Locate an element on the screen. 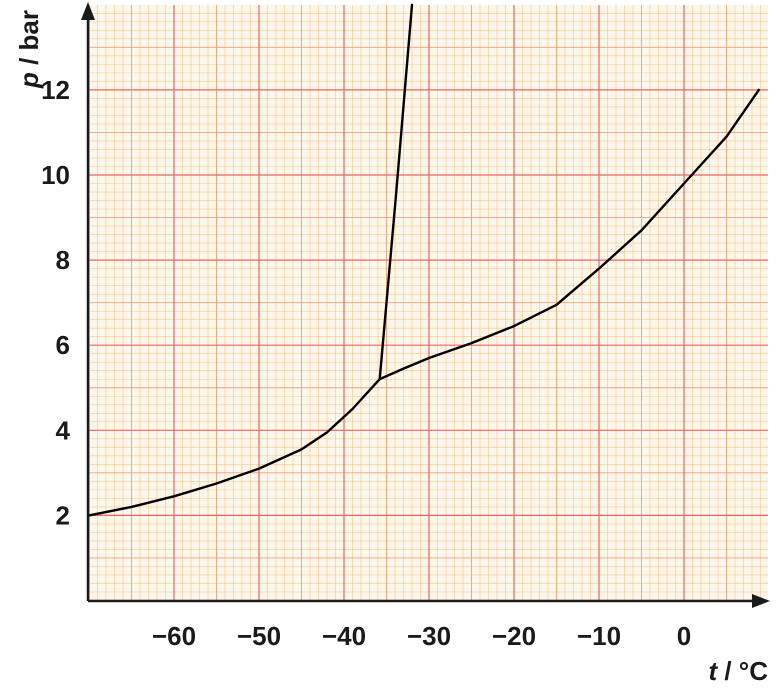  y-axis-arrowhead is located at coordinates (88, 11).